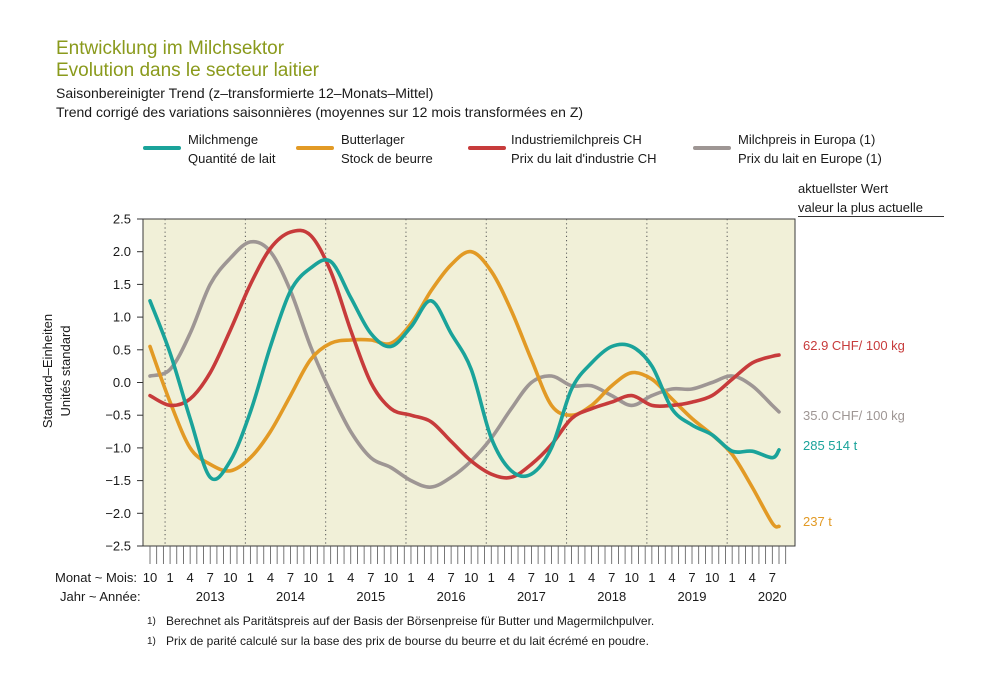  Describe the element at coordinates (692, 596) in the screenshot. I see `year-label: 2019` at that location.